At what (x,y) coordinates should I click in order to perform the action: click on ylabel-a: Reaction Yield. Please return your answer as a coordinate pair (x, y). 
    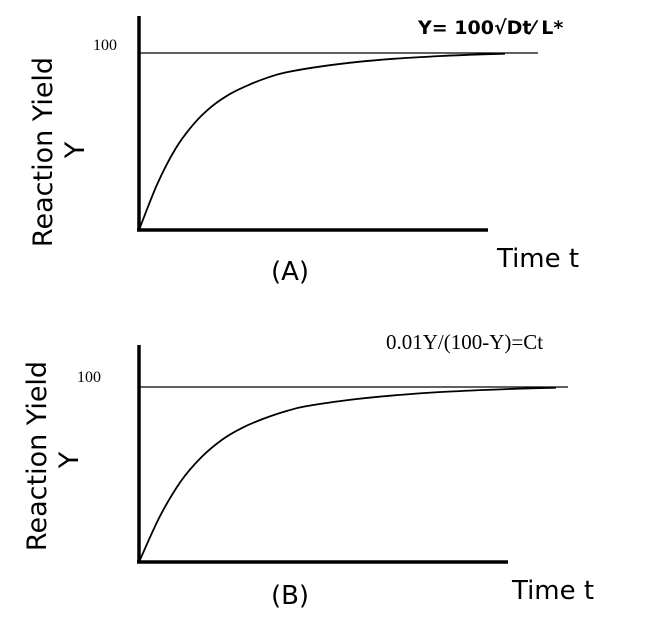
    Looking at the image, I should click on (43, 152).